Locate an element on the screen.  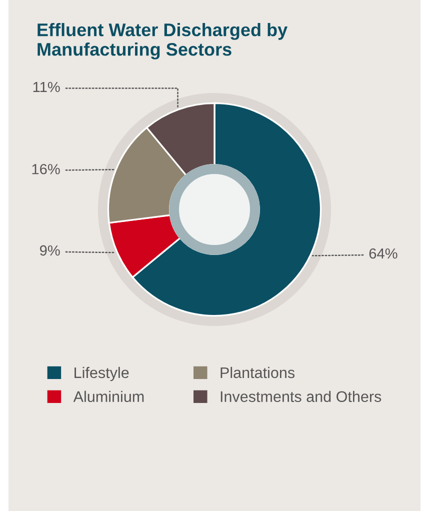
data-label: 9% is located at coordinates (50, 250).